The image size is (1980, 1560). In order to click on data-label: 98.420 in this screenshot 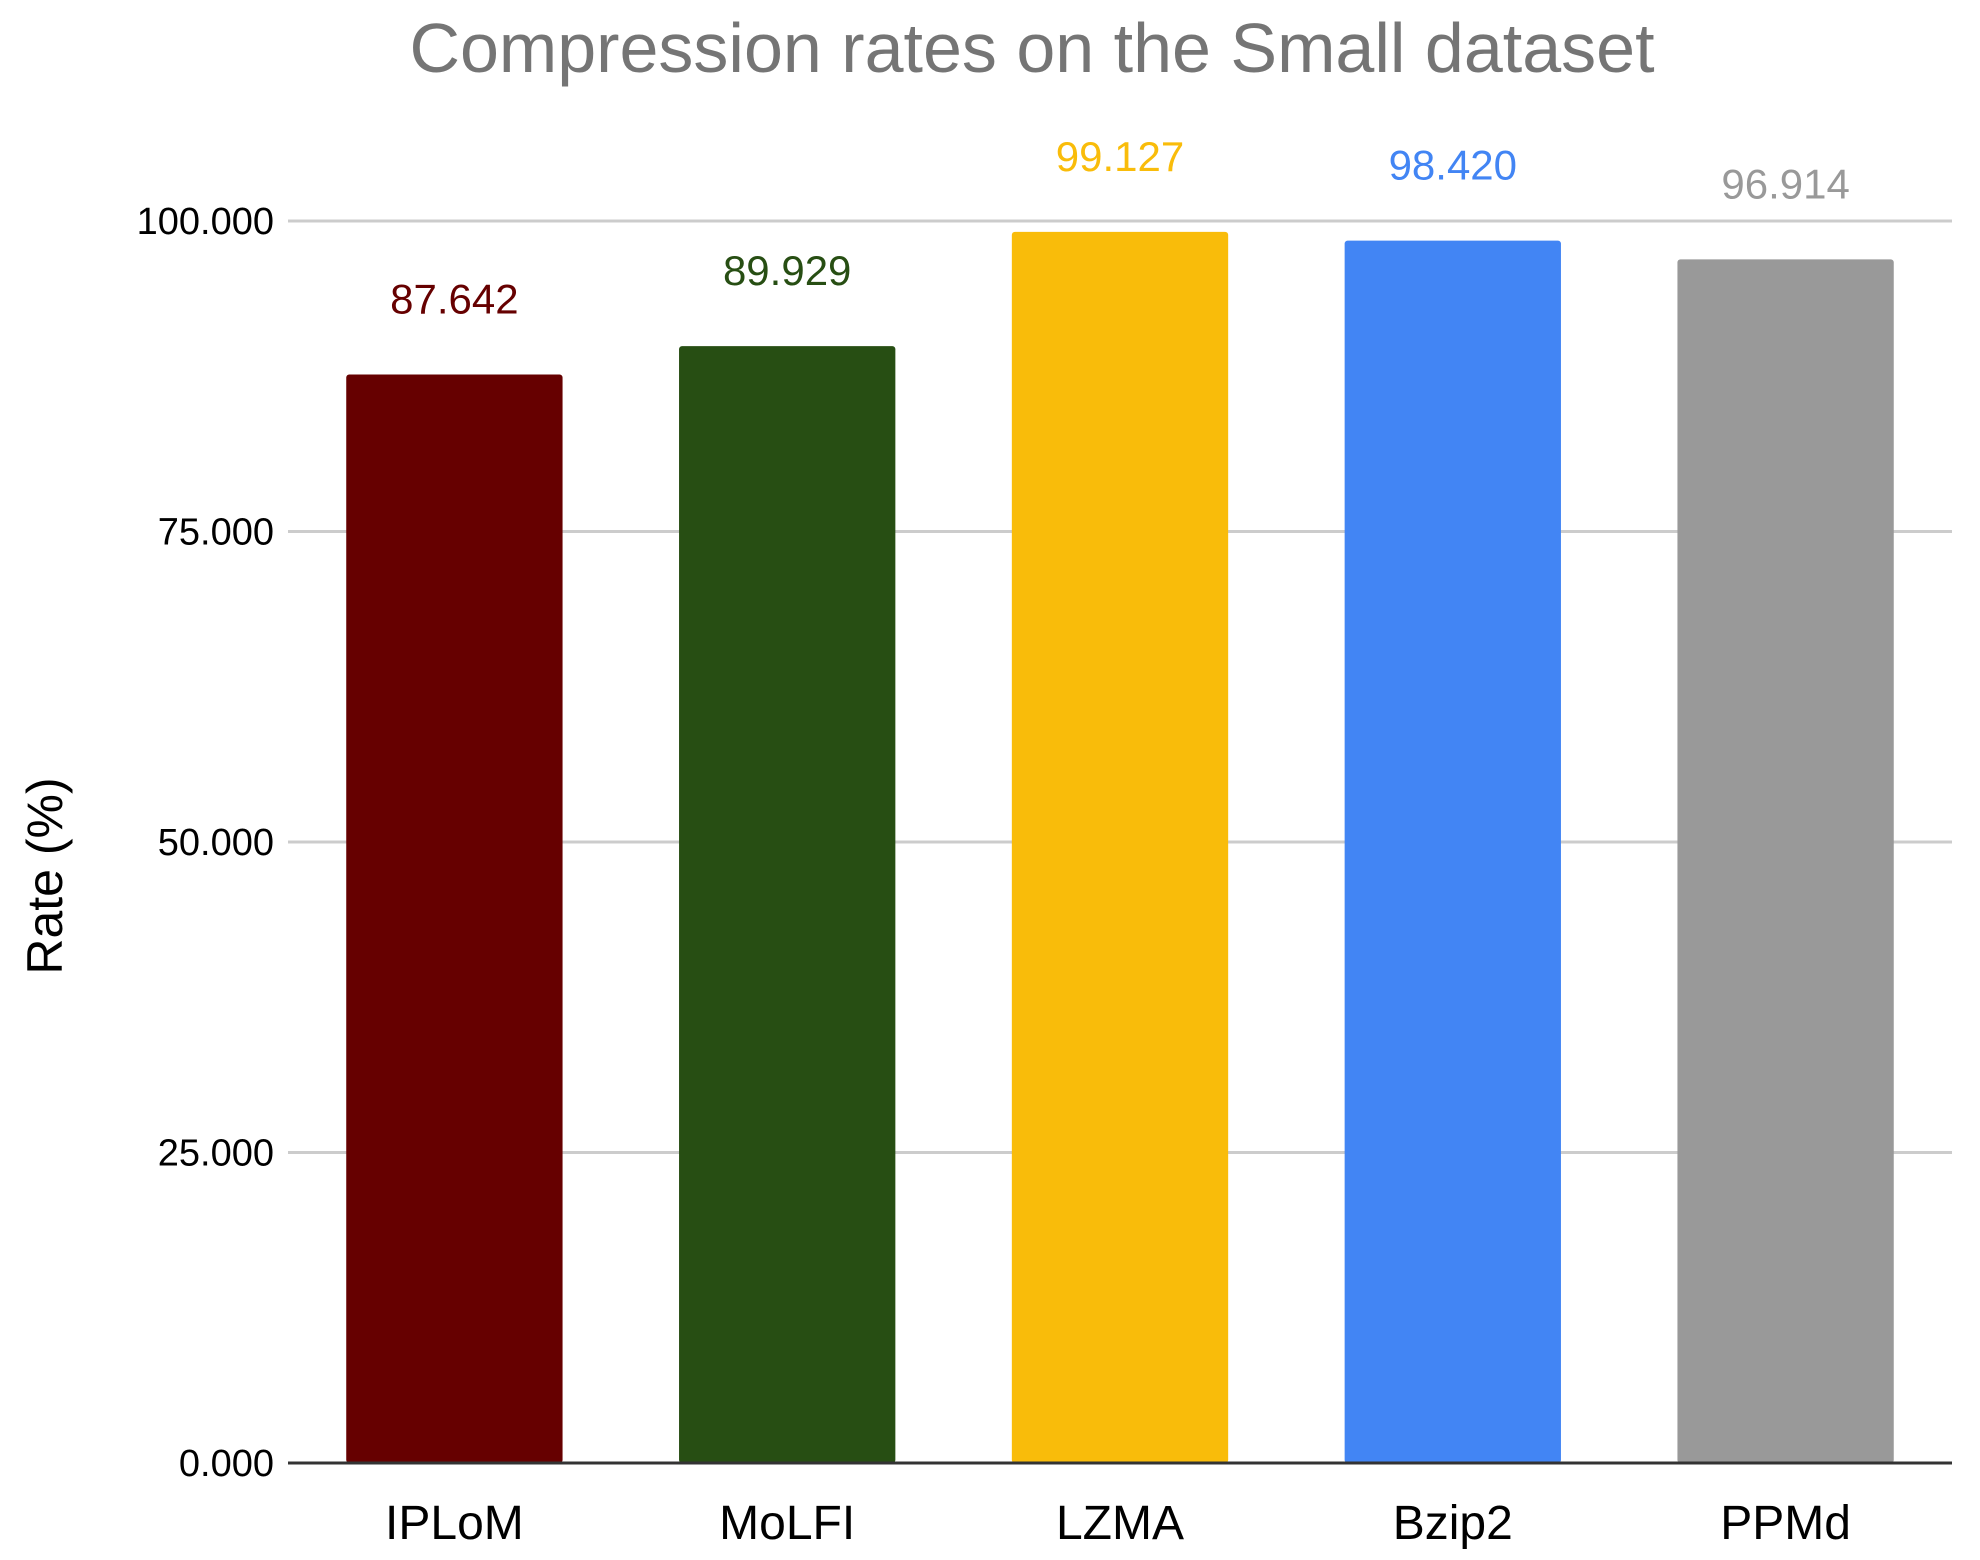, I will do `click(1453, 165)`.